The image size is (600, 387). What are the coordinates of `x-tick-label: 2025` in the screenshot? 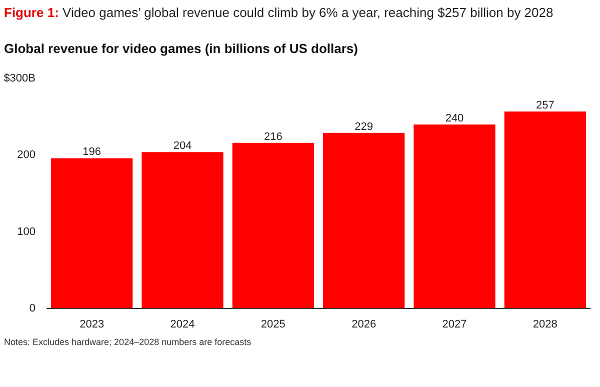 It's located at (273, 324).